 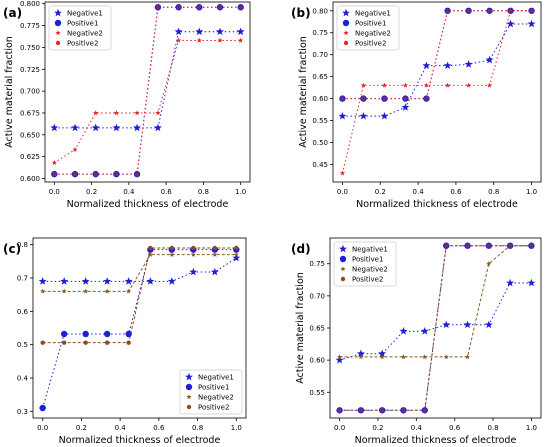 What do you see at coordinates (320, 121) in the screenshot?
I see `y-tick-label: 0.55` at bounding box center [320, 121].